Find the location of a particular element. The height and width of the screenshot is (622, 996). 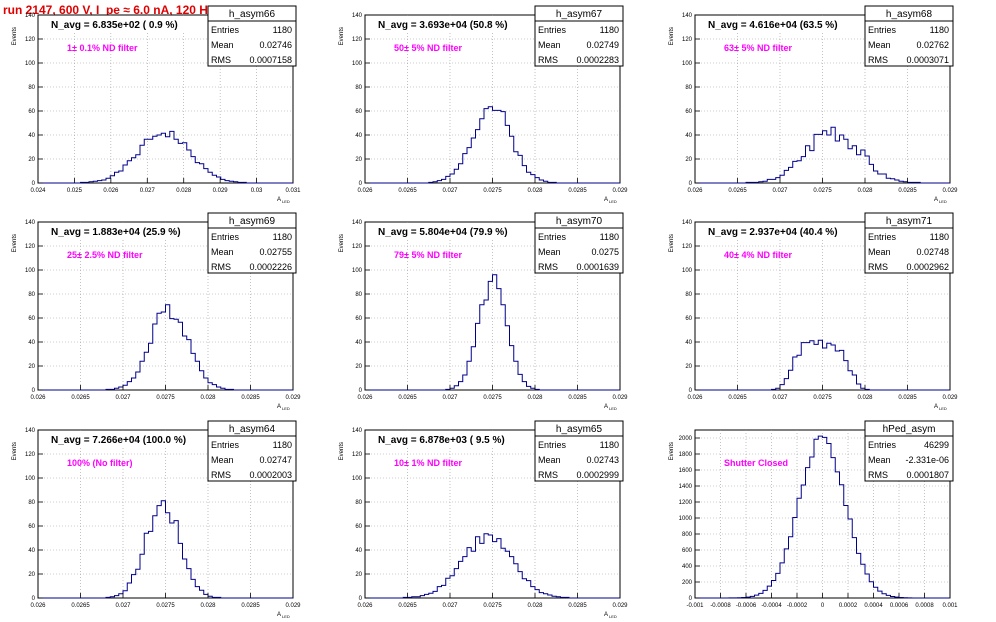

x-tick-label: 0.027 is located at coordinates (123, 606).